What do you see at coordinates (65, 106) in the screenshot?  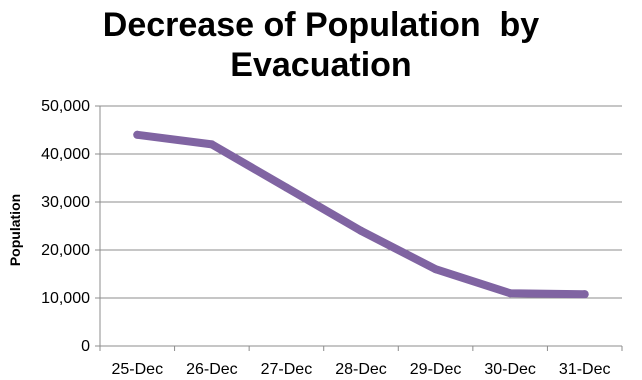 I see `y-tick-label: 50,000` at bounding box center [65, 106].